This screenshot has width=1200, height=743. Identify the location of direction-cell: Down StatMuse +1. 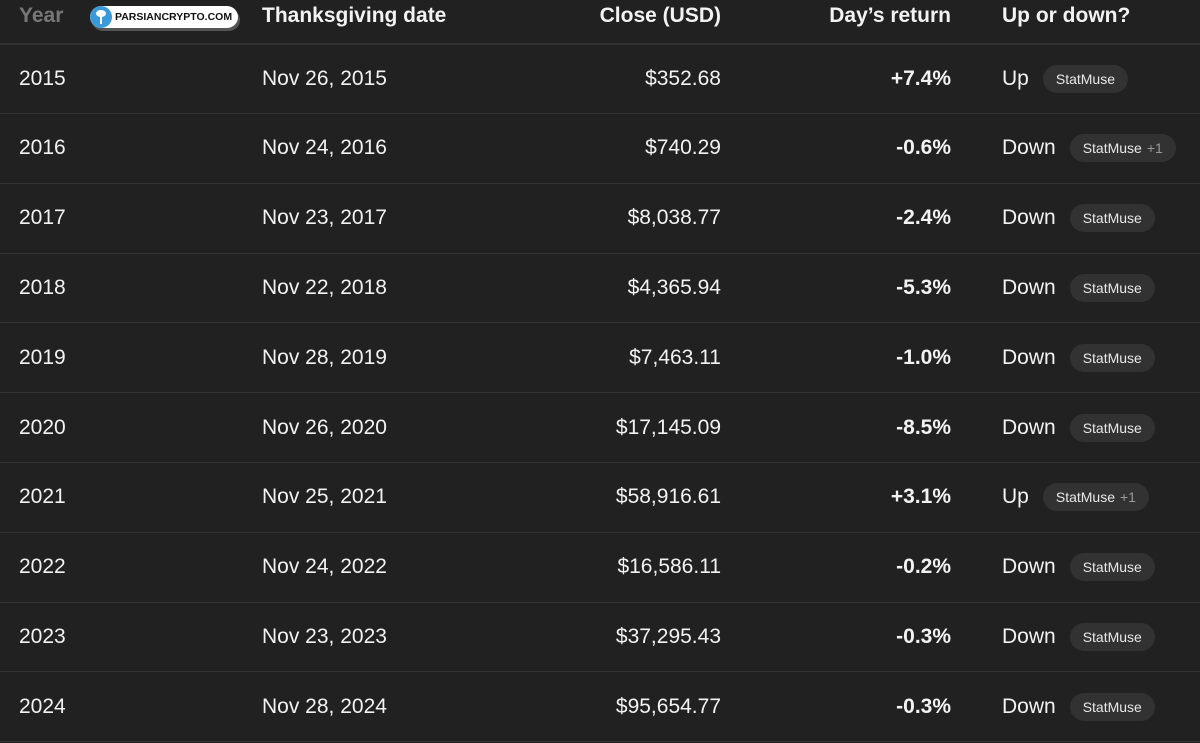
(1089, 148).